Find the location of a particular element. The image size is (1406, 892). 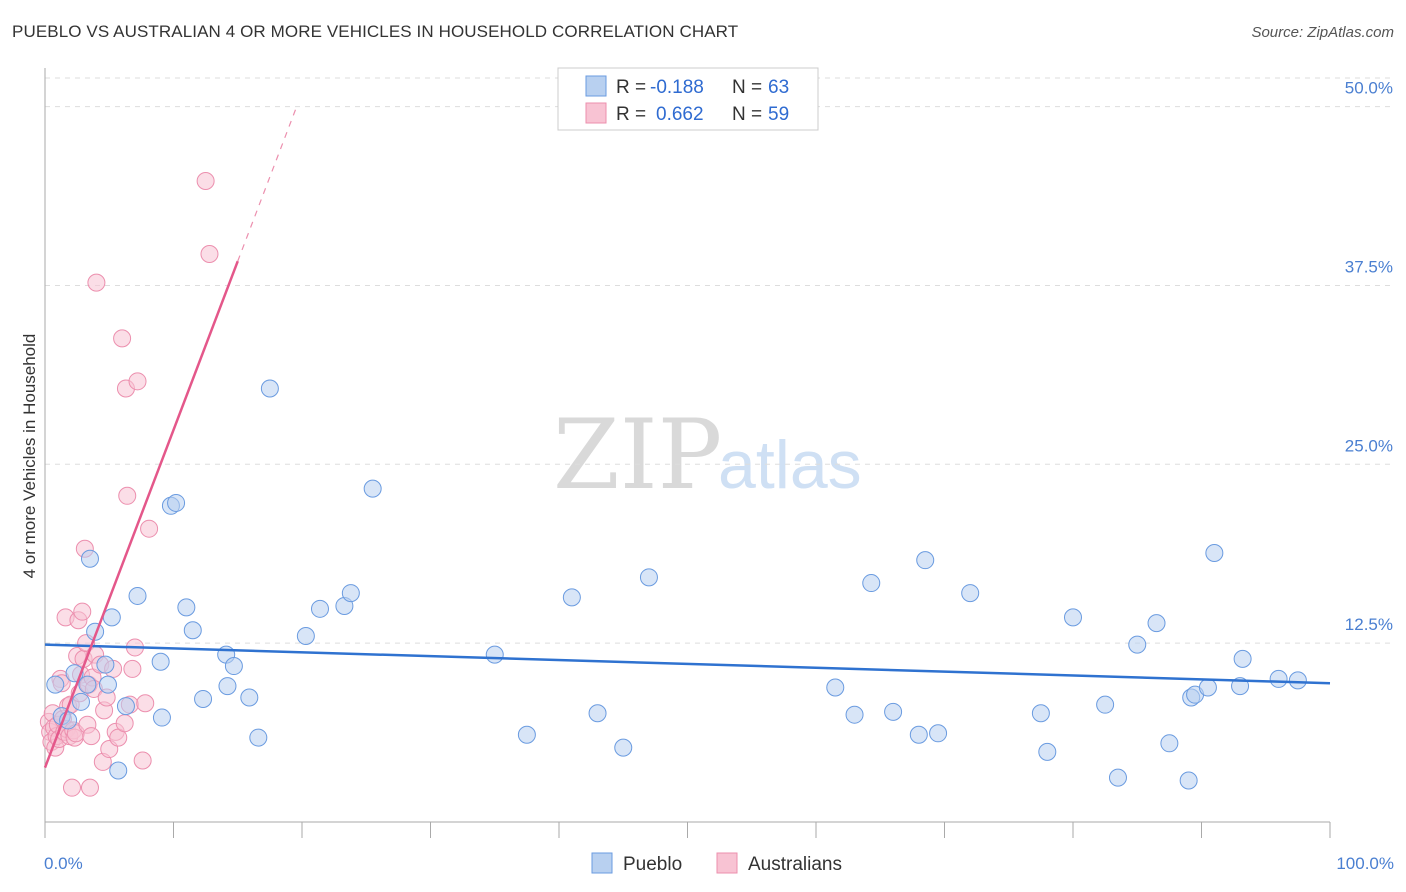

australians-trend-line is located at coordinates (141, 514).